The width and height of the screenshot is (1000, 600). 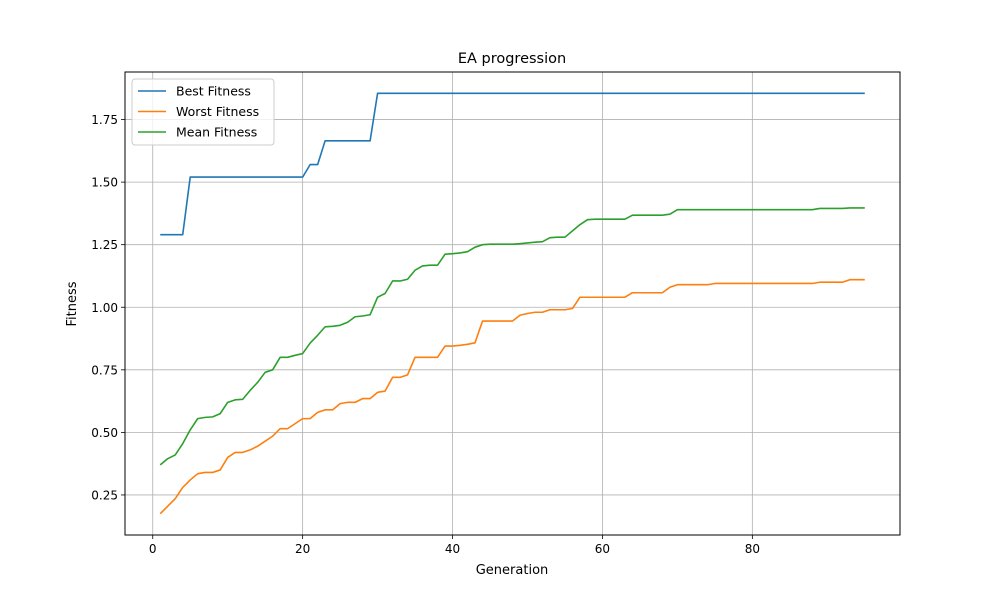 I want to click on x-tick-label: 60, so click(x=602, y=549).